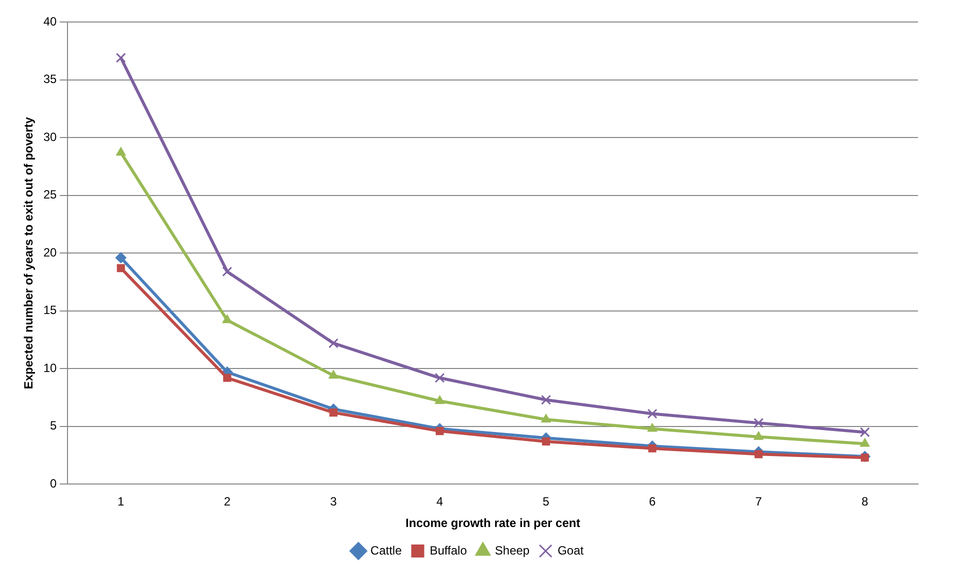 The height and width of the screenshot is (581, 968). What do you see at coordinates (54, 425) in the screenshot?
I see `y-tick-label: 5` at bounding box center [54, 425].